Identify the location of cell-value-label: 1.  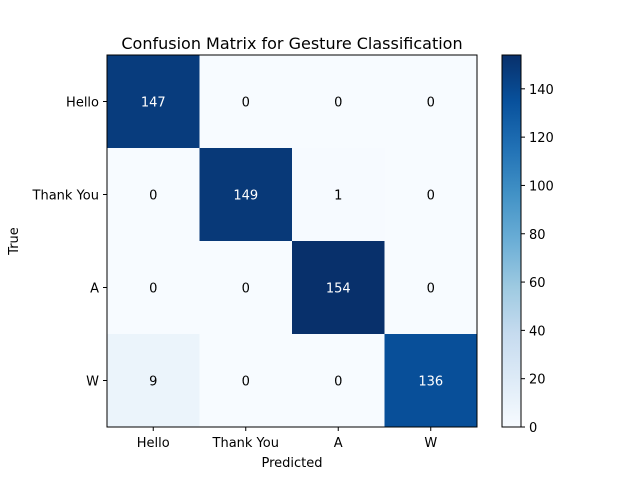
(338, 196).